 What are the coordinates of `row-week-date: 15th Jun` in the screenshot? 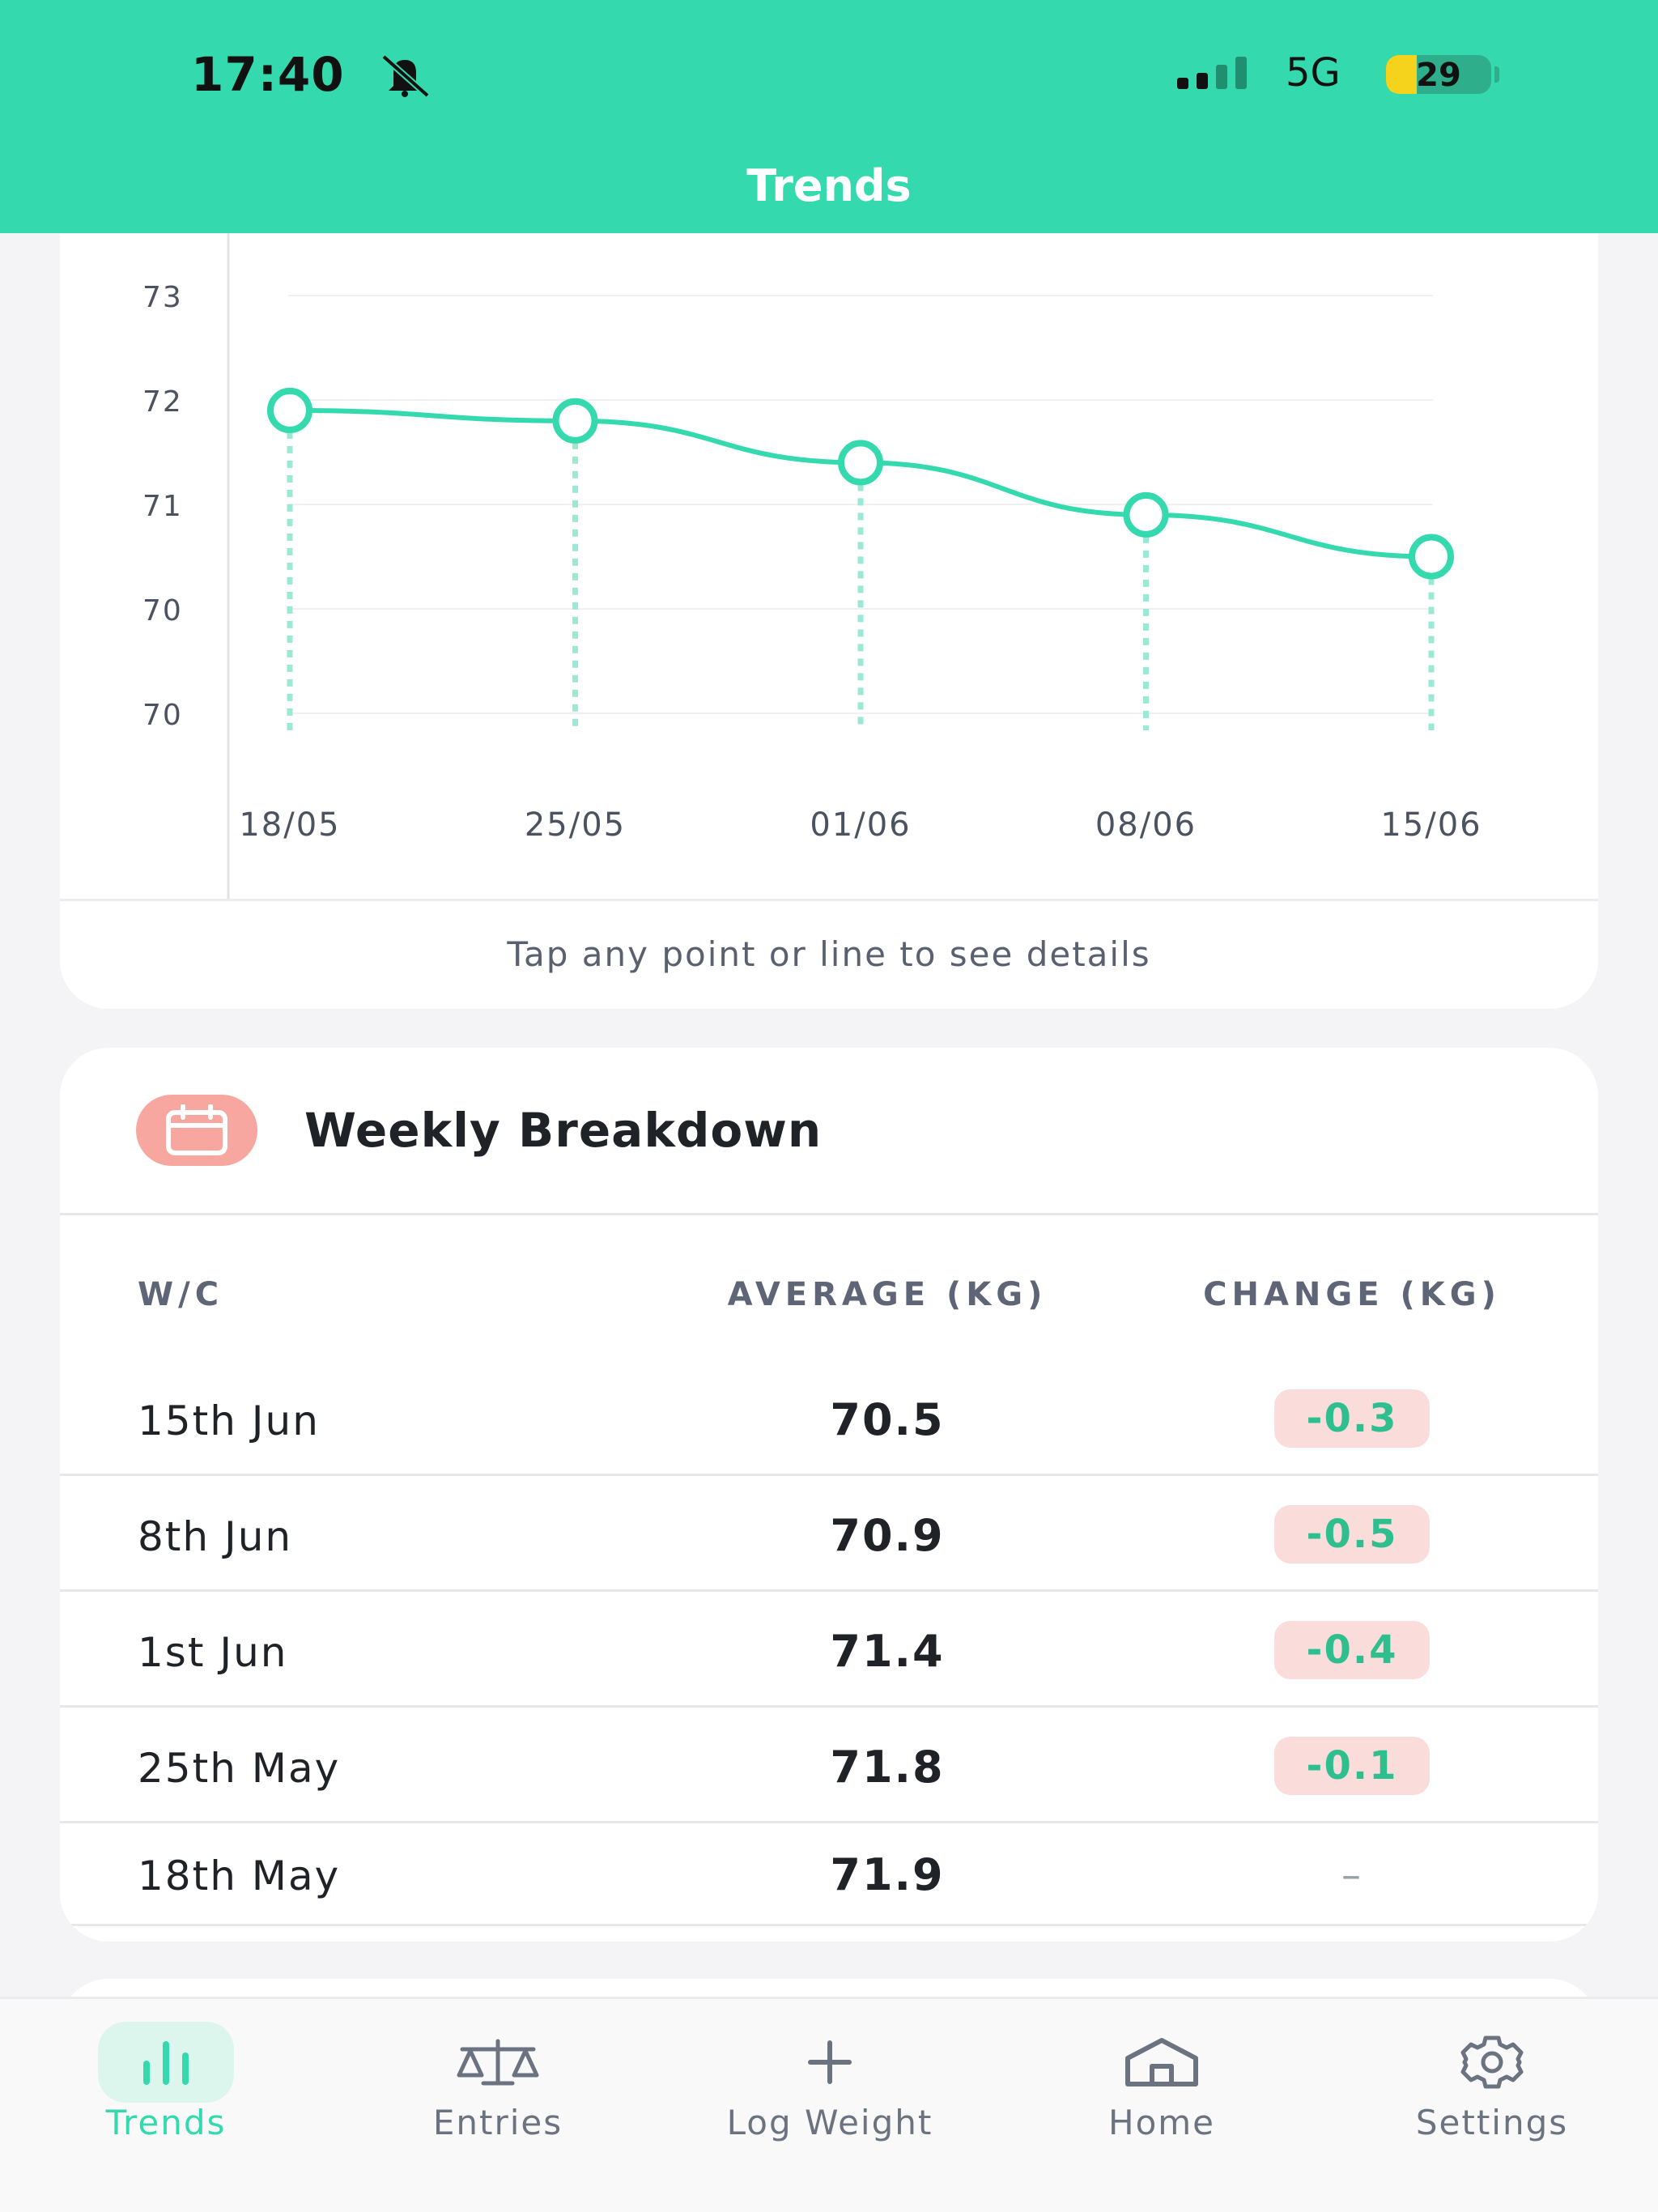 It's located at (229, 1421).